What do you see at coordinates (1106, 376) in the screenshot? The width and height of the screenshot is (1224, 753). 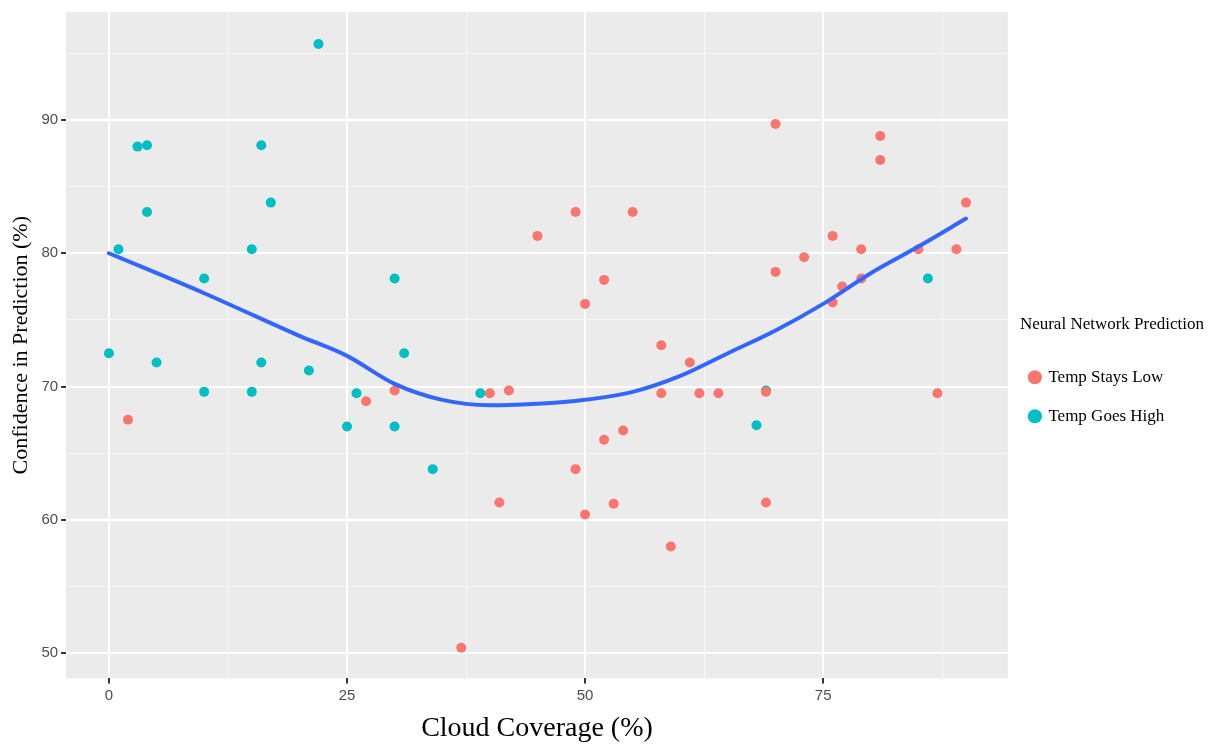 I see `legend-label: Temp Stays Low` at bounding box center [1106, 376].